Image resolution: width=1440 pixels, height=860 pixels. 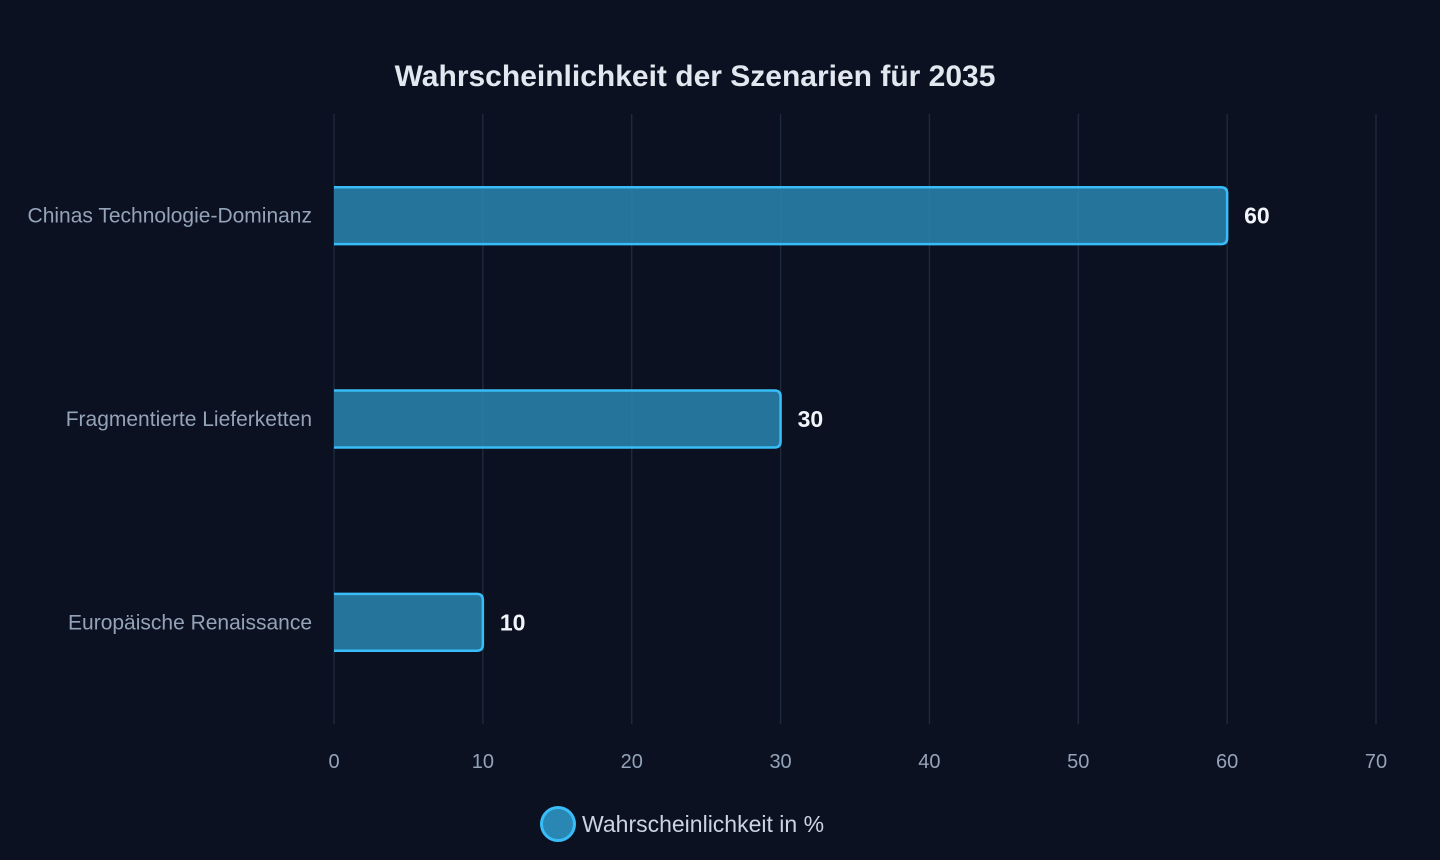 I want to click on legend-swatch, so click(x=558, y=824).